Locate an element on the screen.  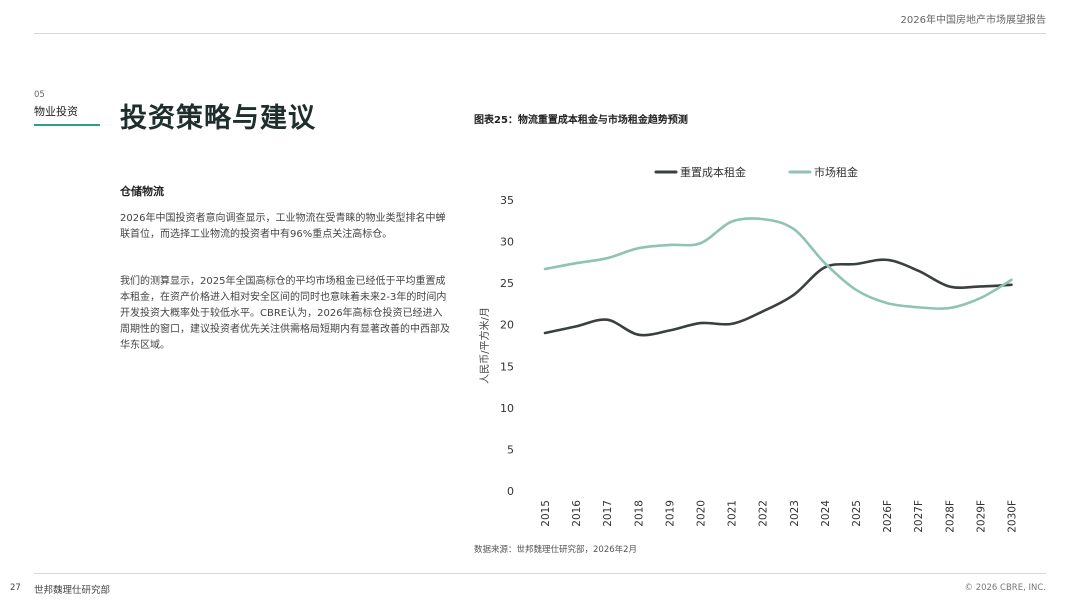
x-tick-label: 2026F is located at coordinates (888, 516).